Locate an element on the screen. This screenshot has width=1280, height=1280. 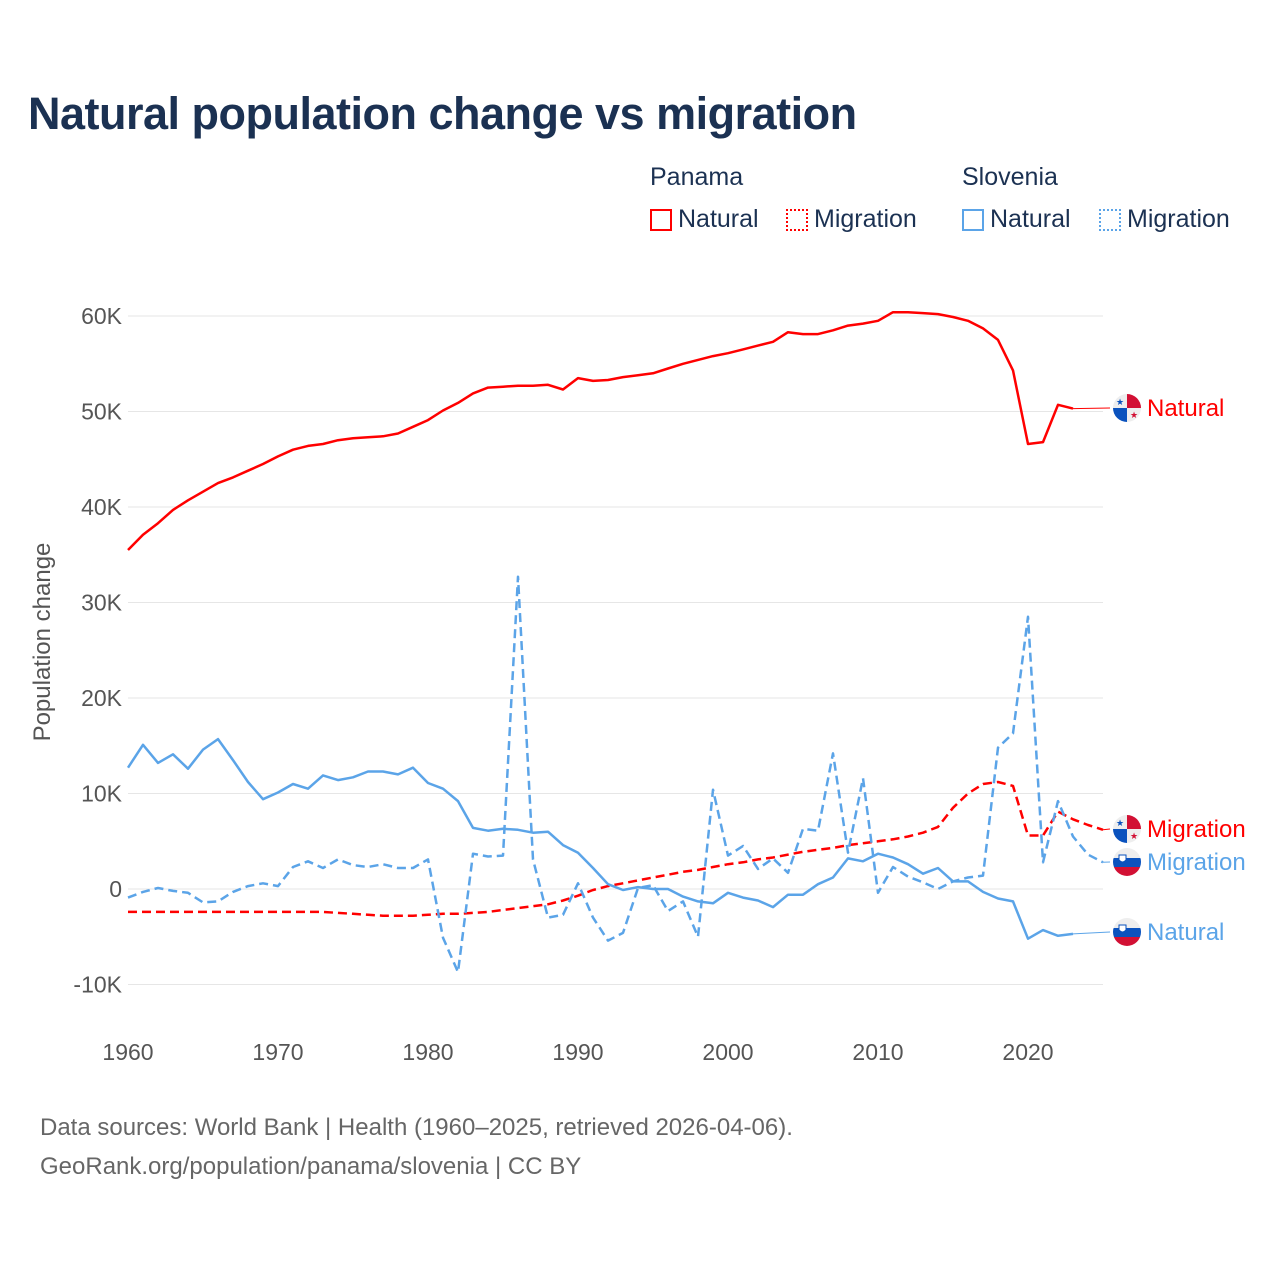
x-tick-label: 2000 is located at coordinates (727, 1052).